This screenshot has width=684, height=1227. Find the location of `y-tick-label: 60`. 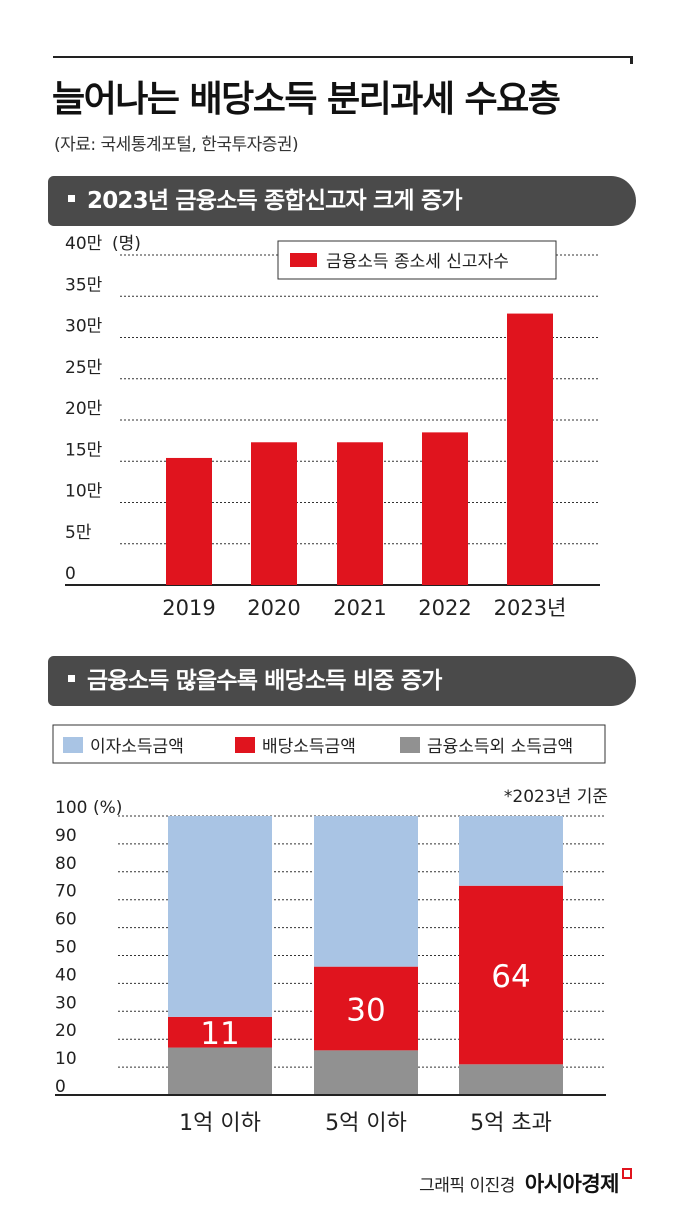

y-tick-label: 60 is located at coordinates (66, 920).